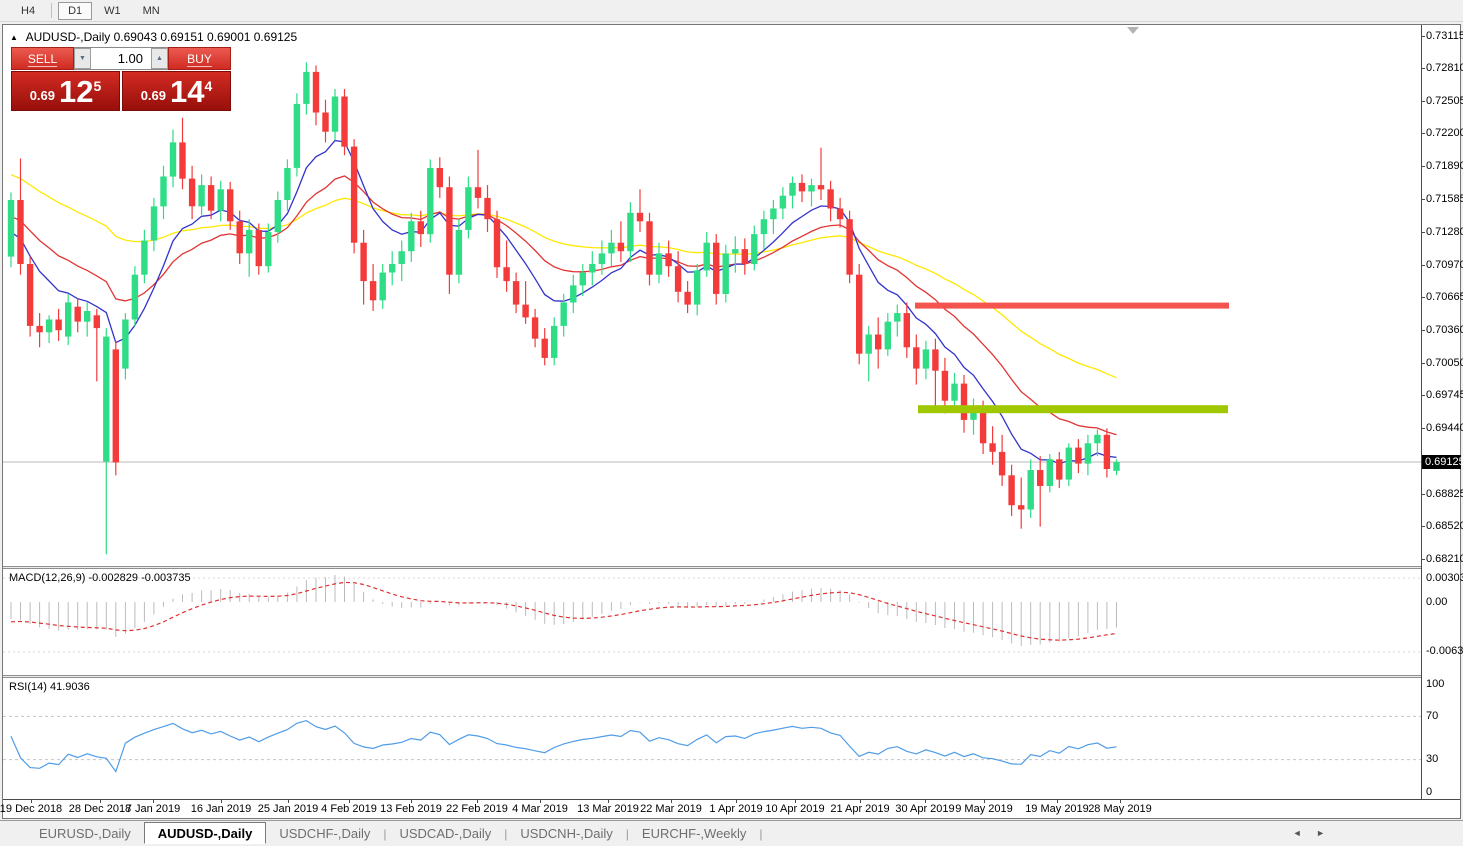 The width and height of the screenshot is (1463, 846). Describe the element at coordinates (1444, 493) in the screenshot. I see `price-tick-label: 0.68825` at that location.